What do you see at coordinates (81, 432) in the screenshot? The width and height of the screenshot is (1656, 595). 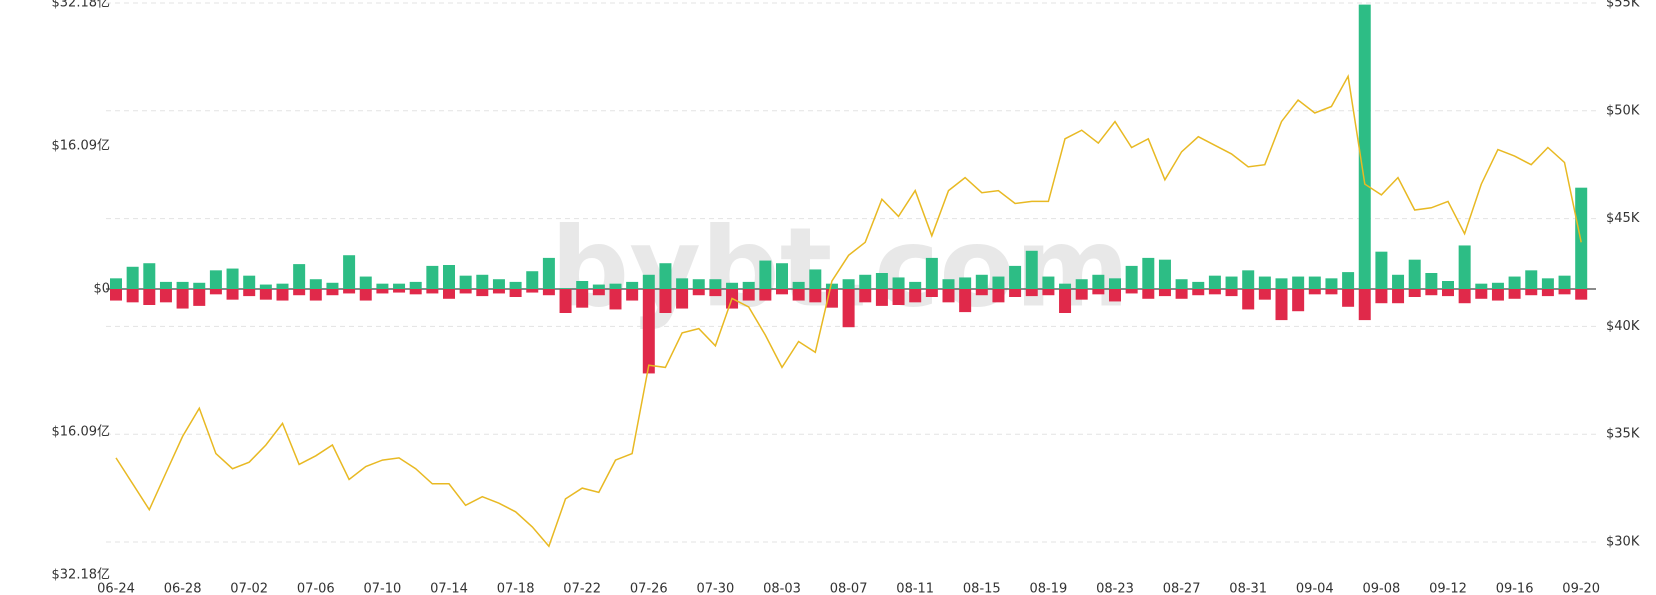 I see `y-tick-label: $16.09亿` at bounding box center [81, 432].